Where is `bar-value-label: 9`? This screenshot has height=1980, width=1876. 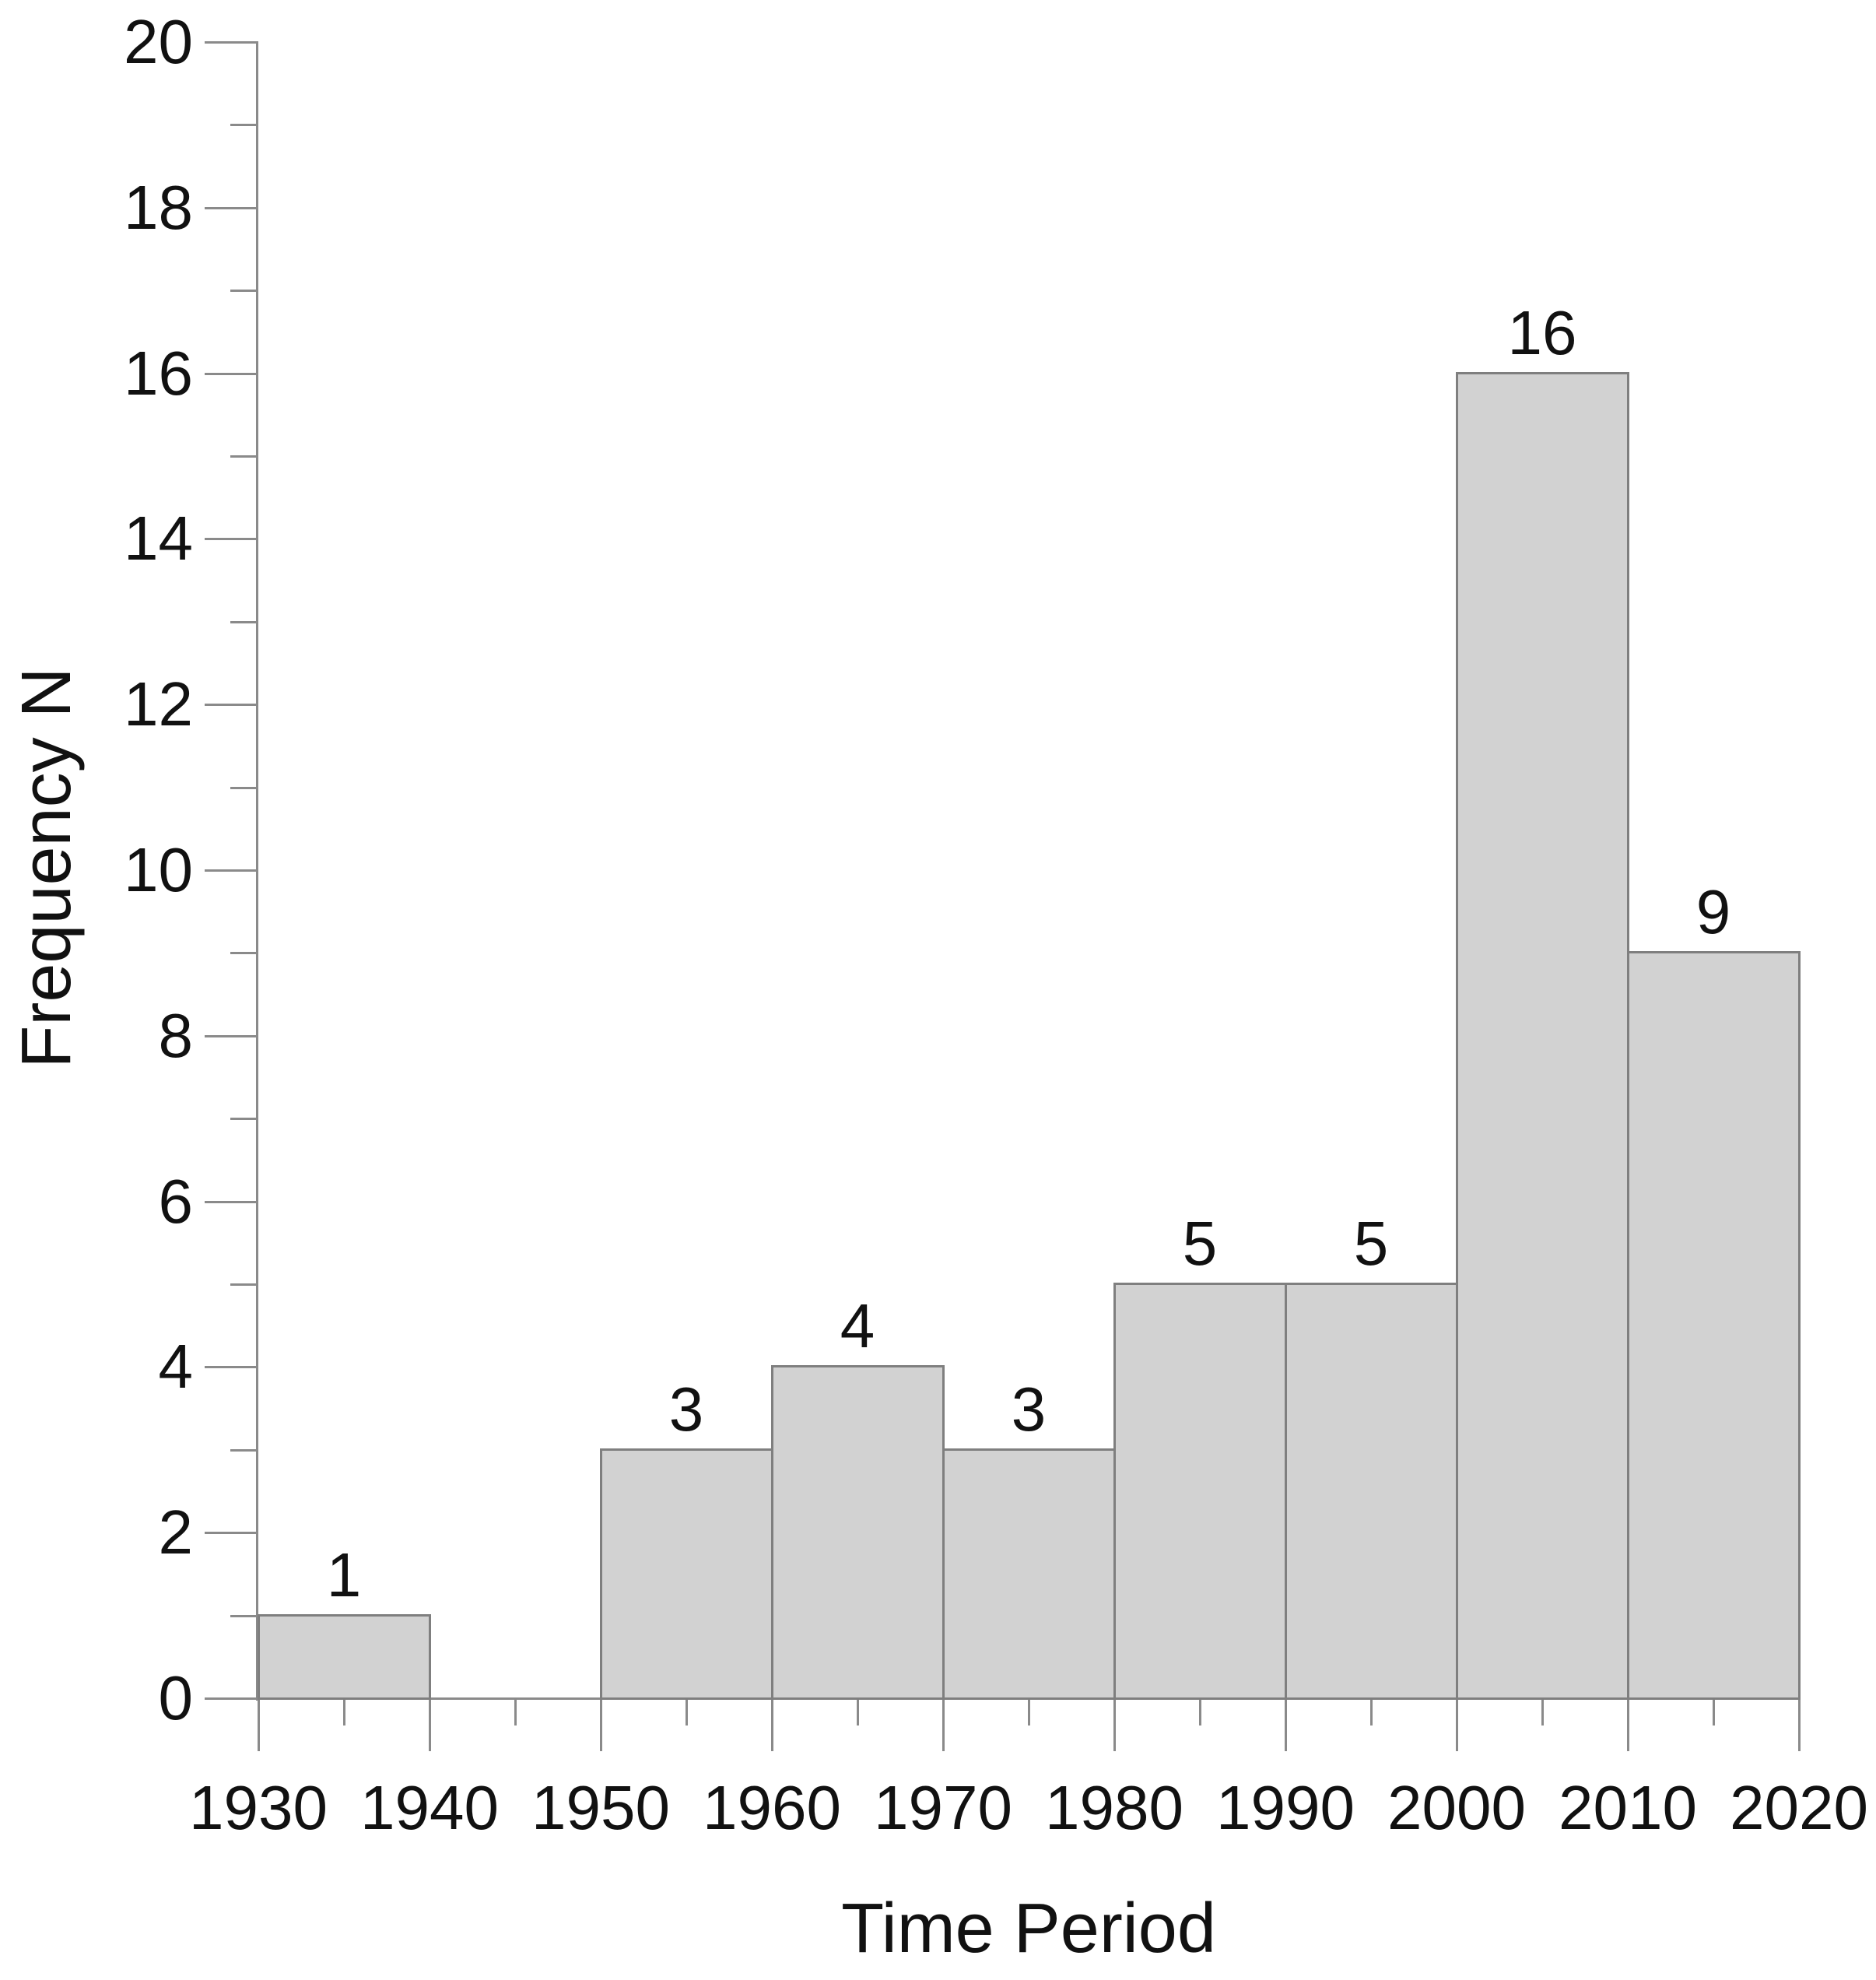 bar-value-label: 9 is located at coordinates (1713, 912).